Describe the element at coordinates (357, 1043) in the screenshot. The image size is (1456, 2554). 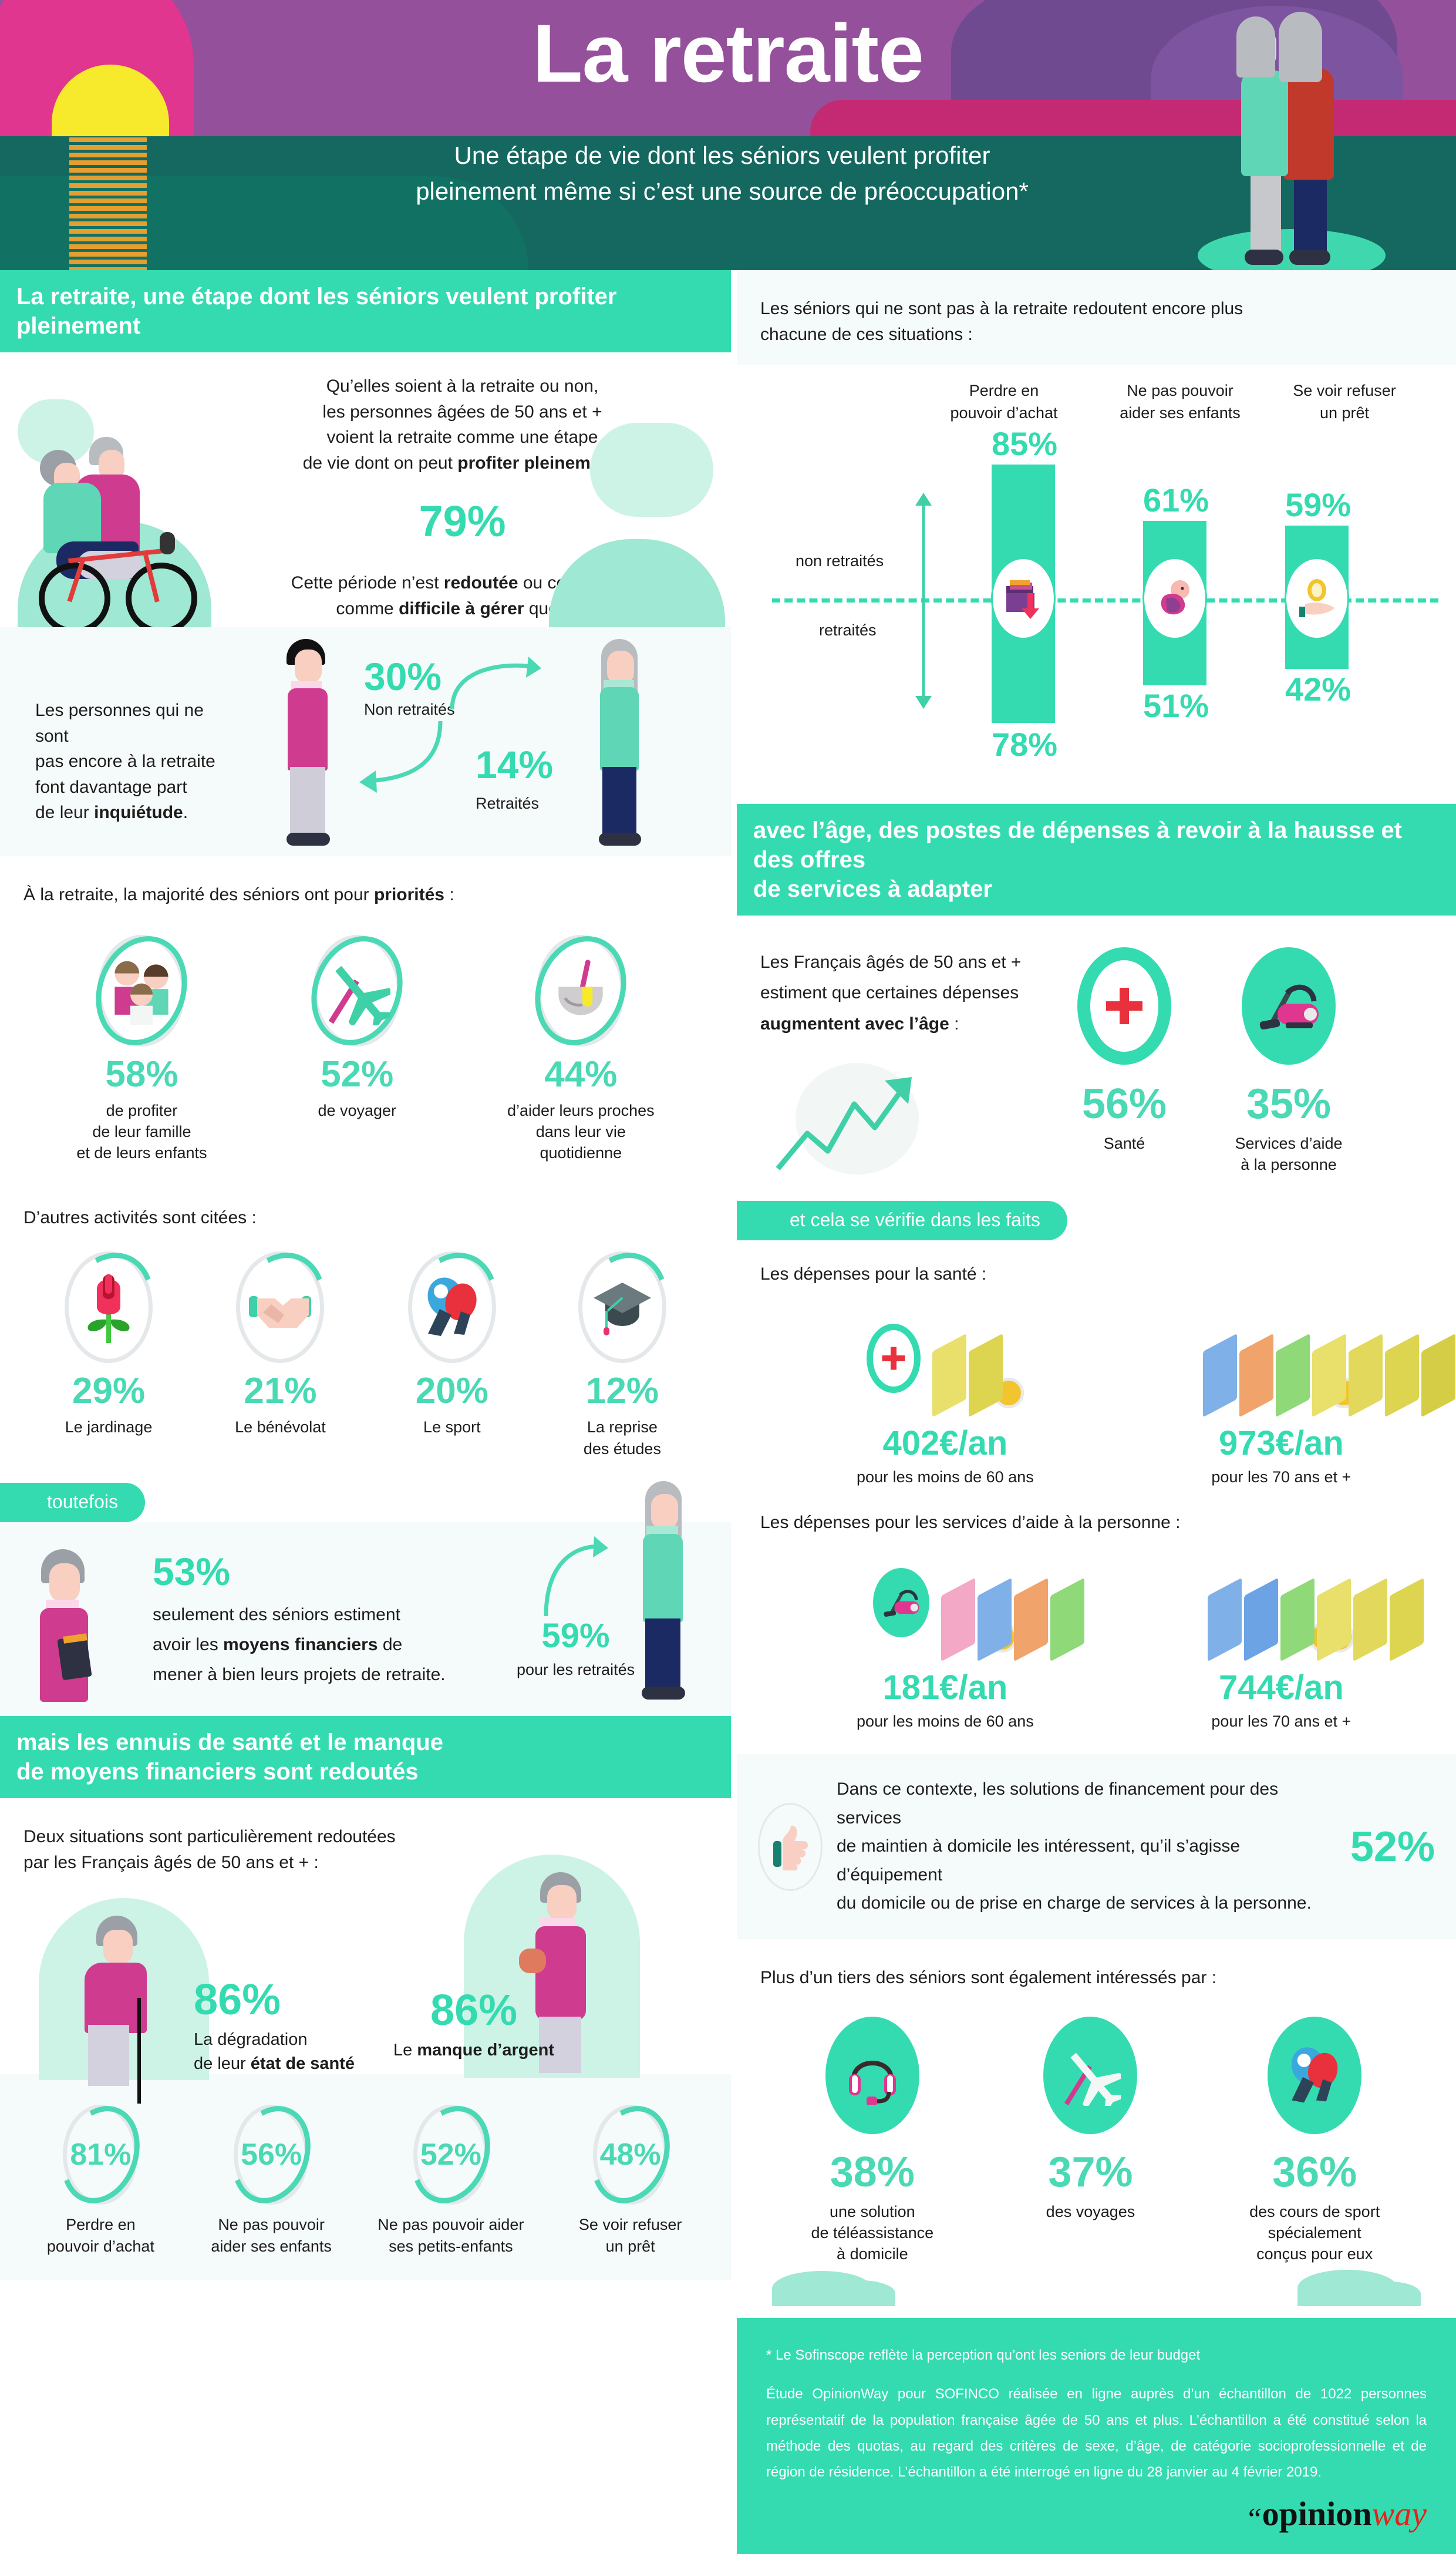
I see `priority-item: 52% de voyager` at that location.